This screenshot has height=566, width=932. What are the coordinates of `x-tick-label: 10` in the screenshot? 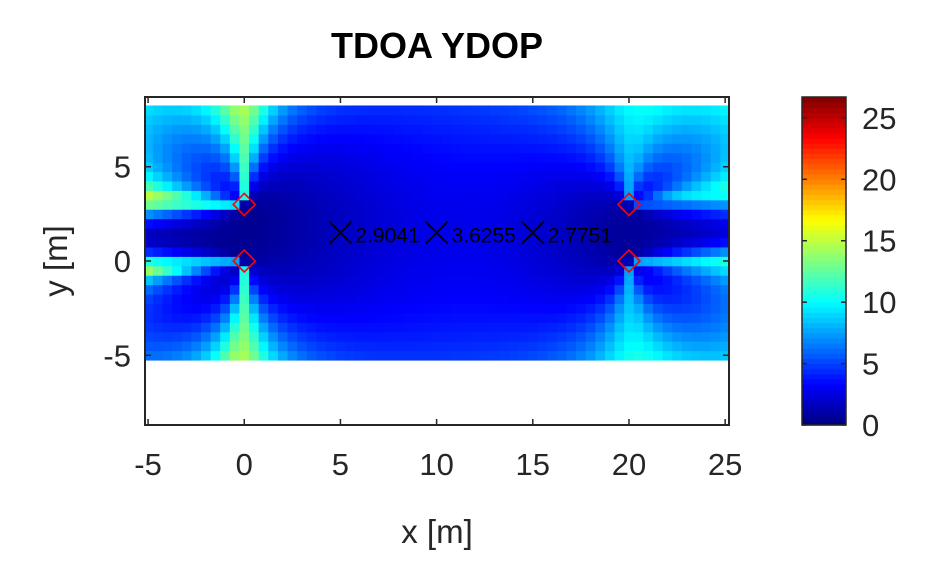 It's located at (436, 464).